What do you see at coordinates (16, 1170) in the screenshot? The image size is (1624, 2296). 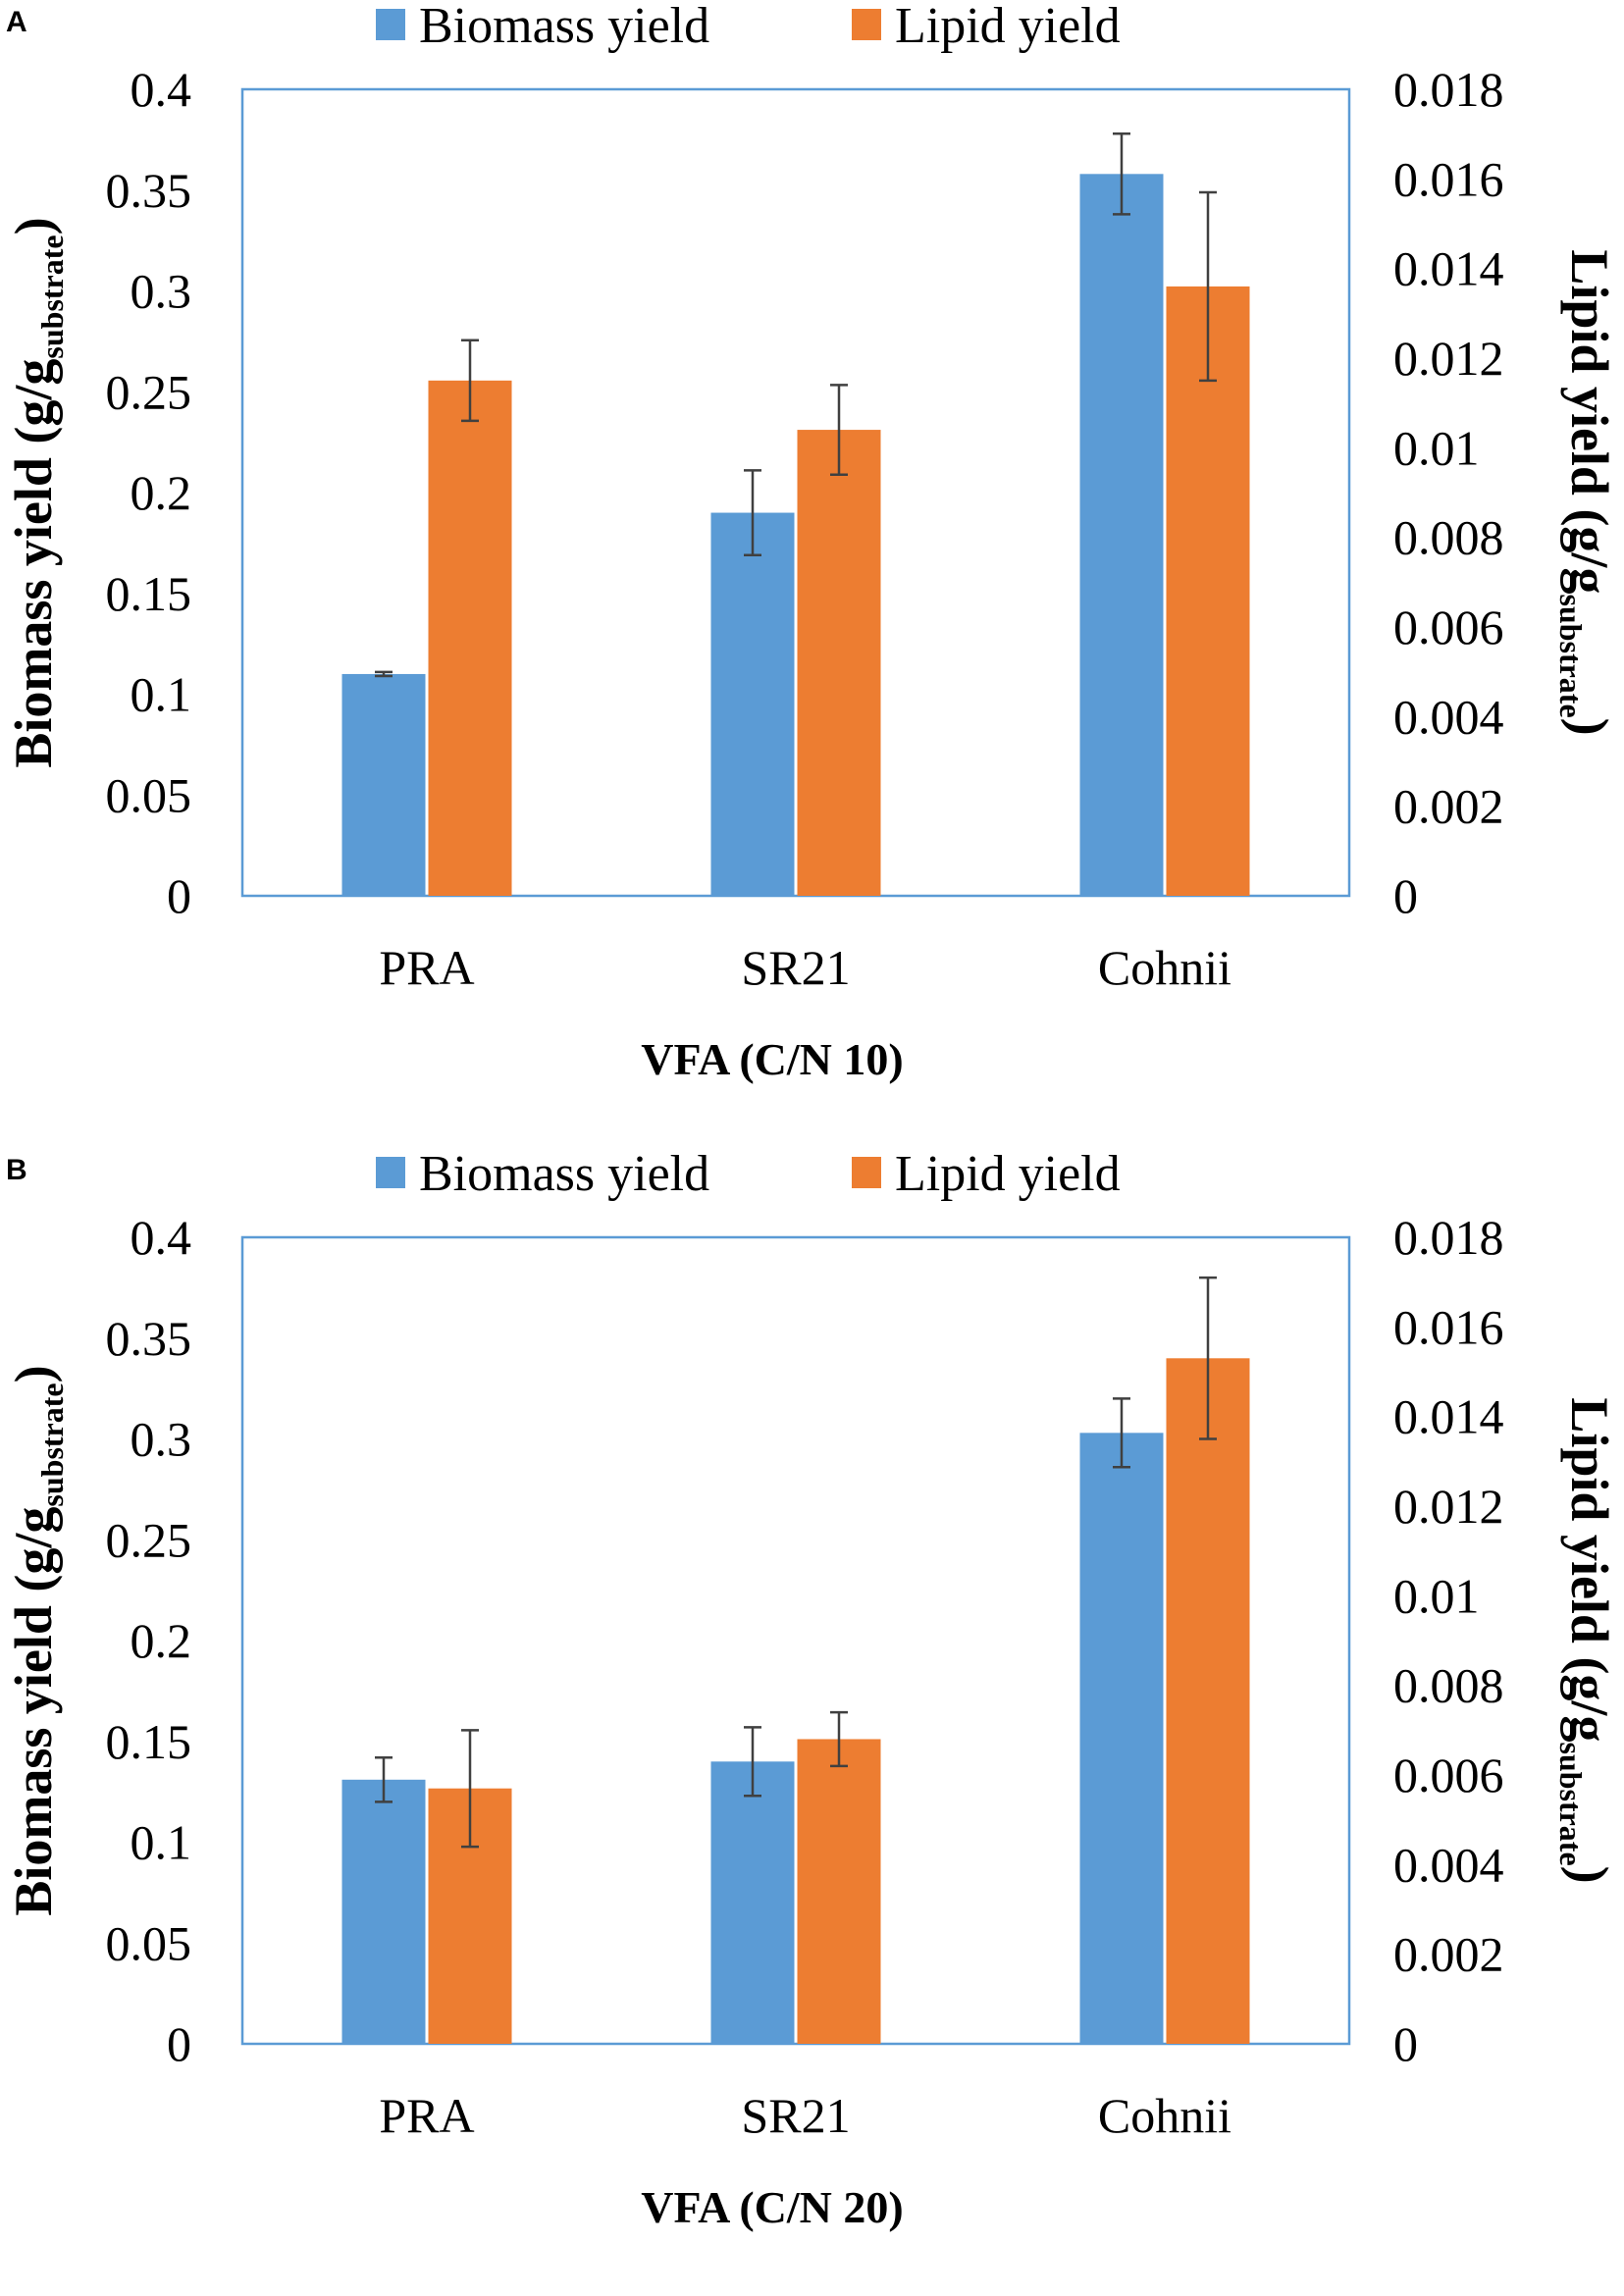 I see `panel-letter: B` at bounding box center [16, 1170].